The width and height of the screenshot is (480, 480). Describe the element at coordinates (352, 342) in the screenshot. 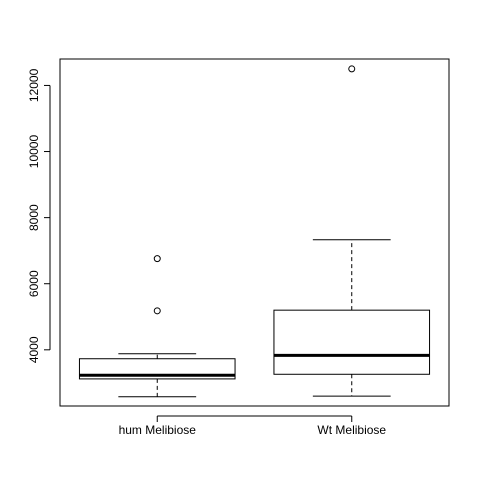

I see `iqr-box` at that location.